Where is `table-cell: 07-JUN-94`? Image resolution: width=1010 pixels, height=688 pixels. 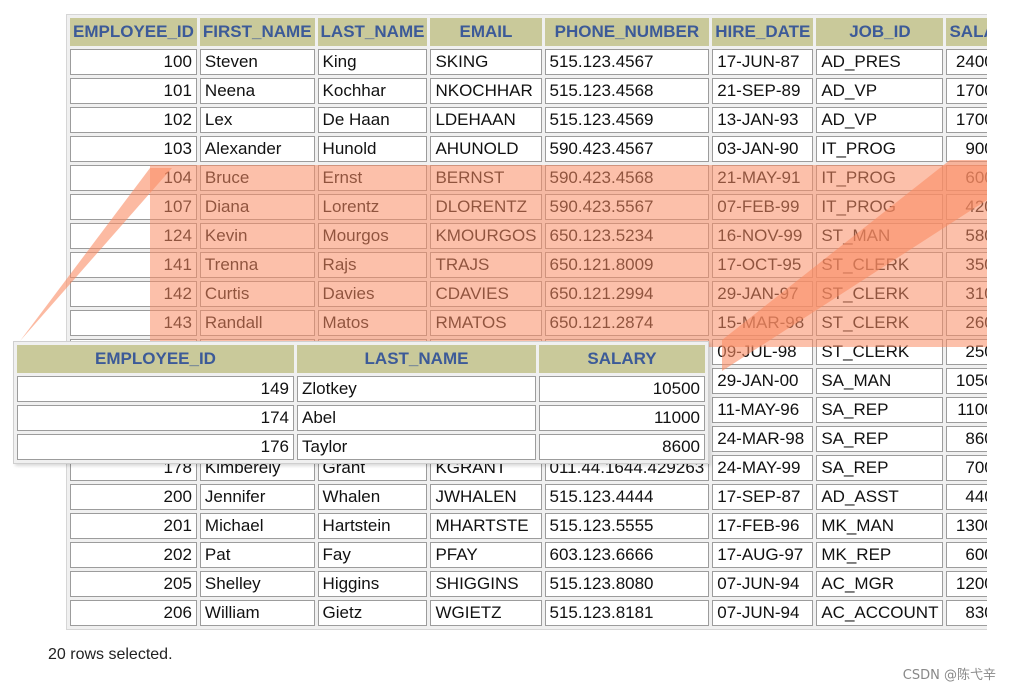
table-cell: 07-JUN-94 is located at coordinates (763, 584).